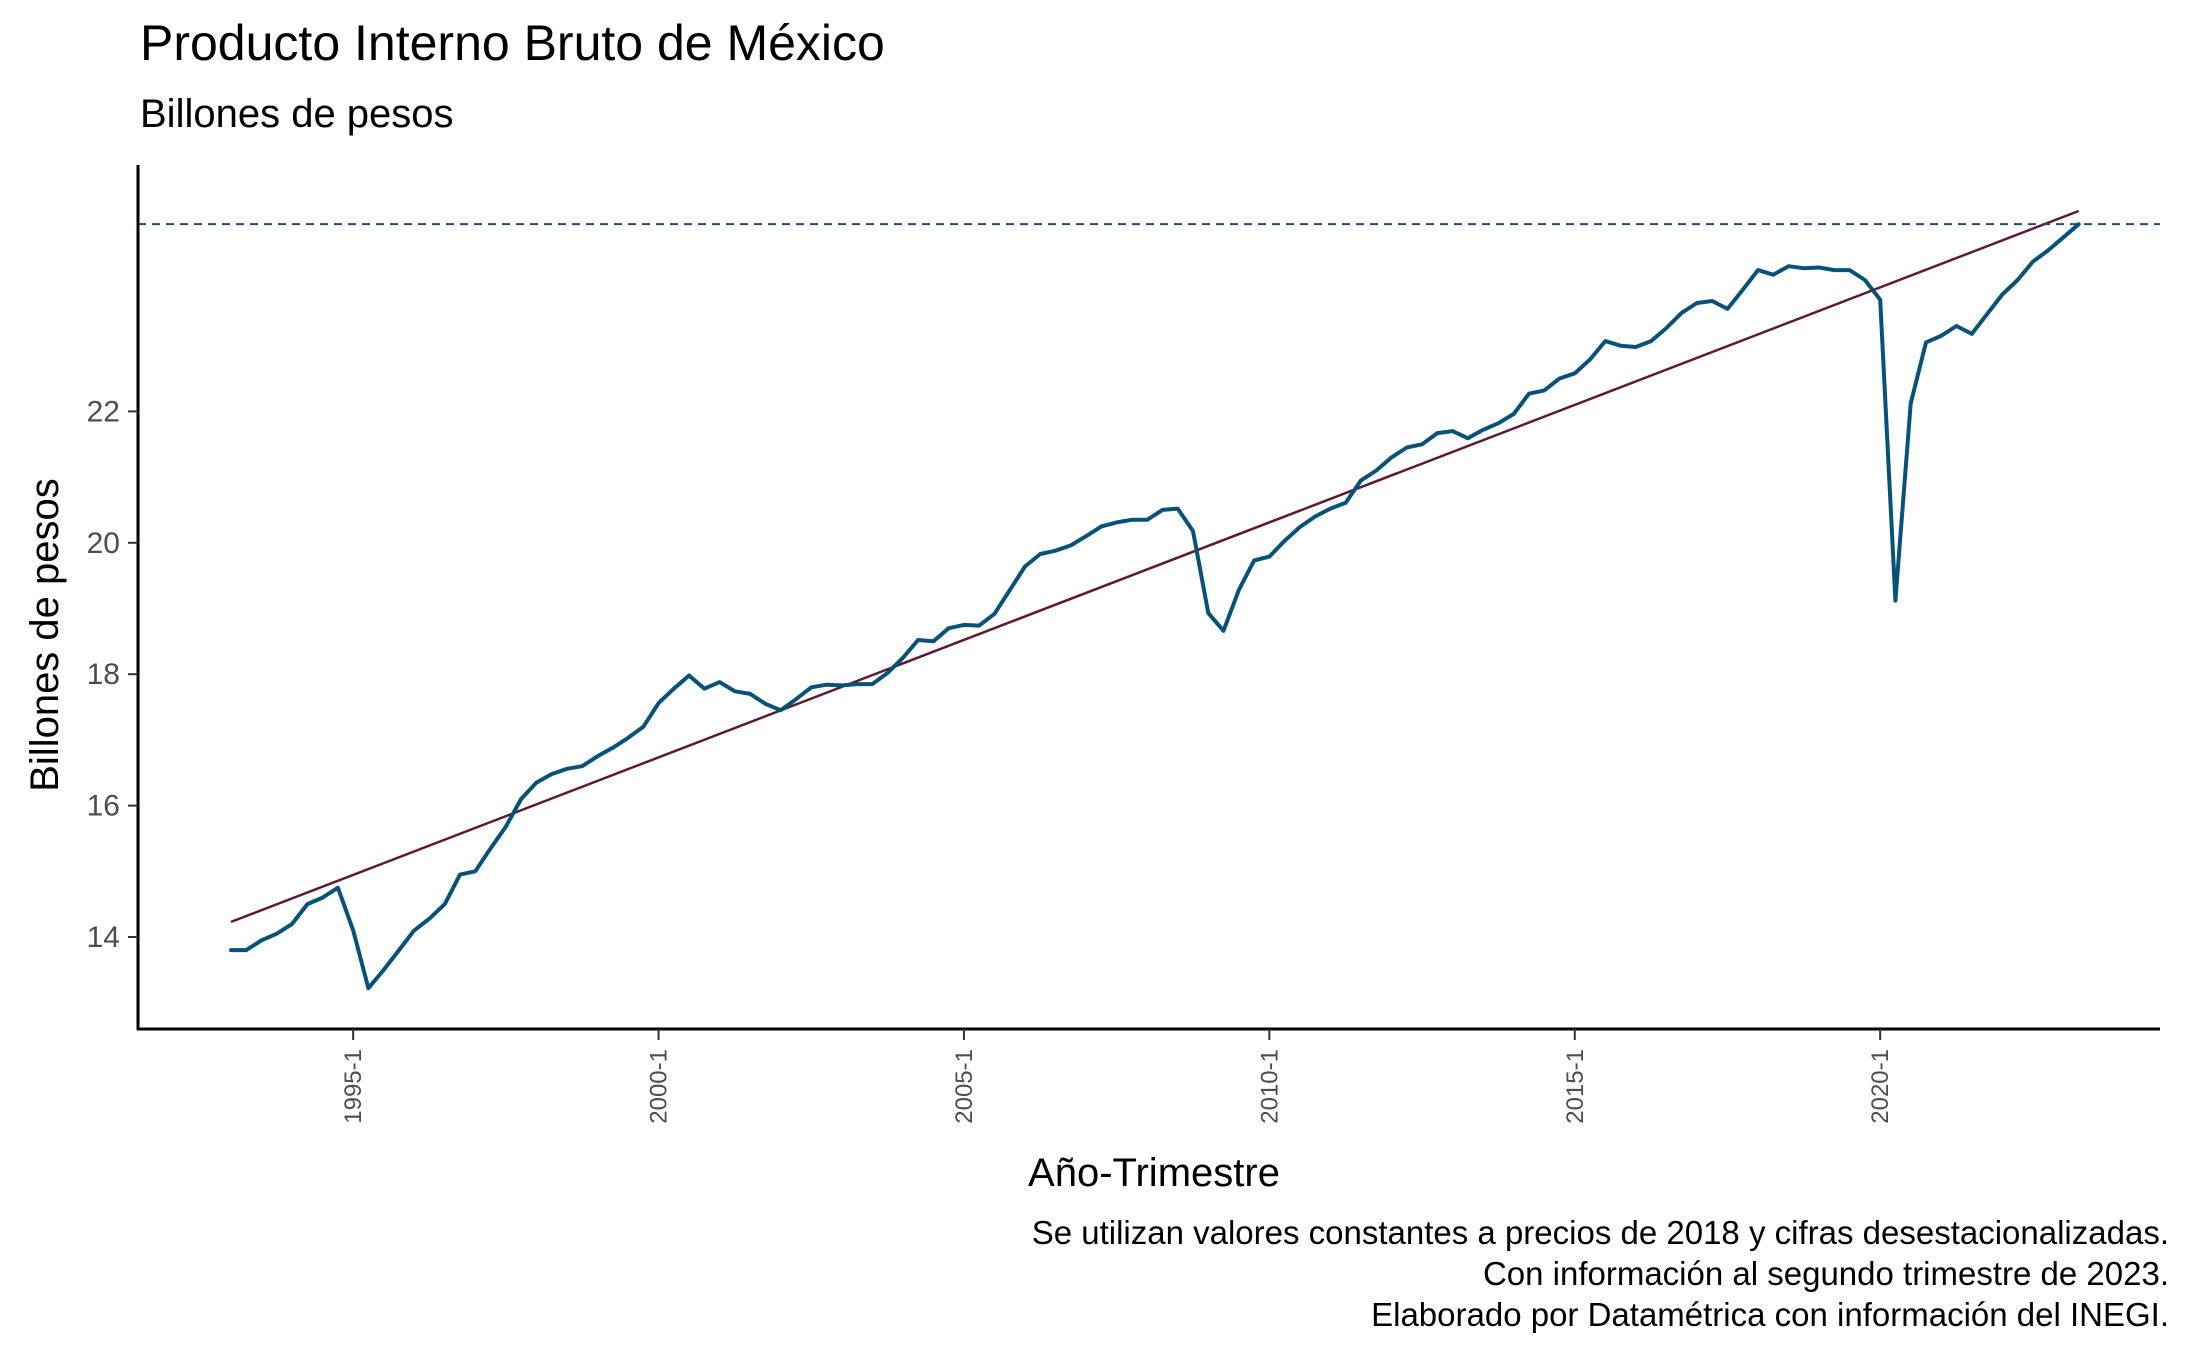 This screenshot has width=2187, height=1351. I want to click on y-tick-label: 22, so click(103, 411).